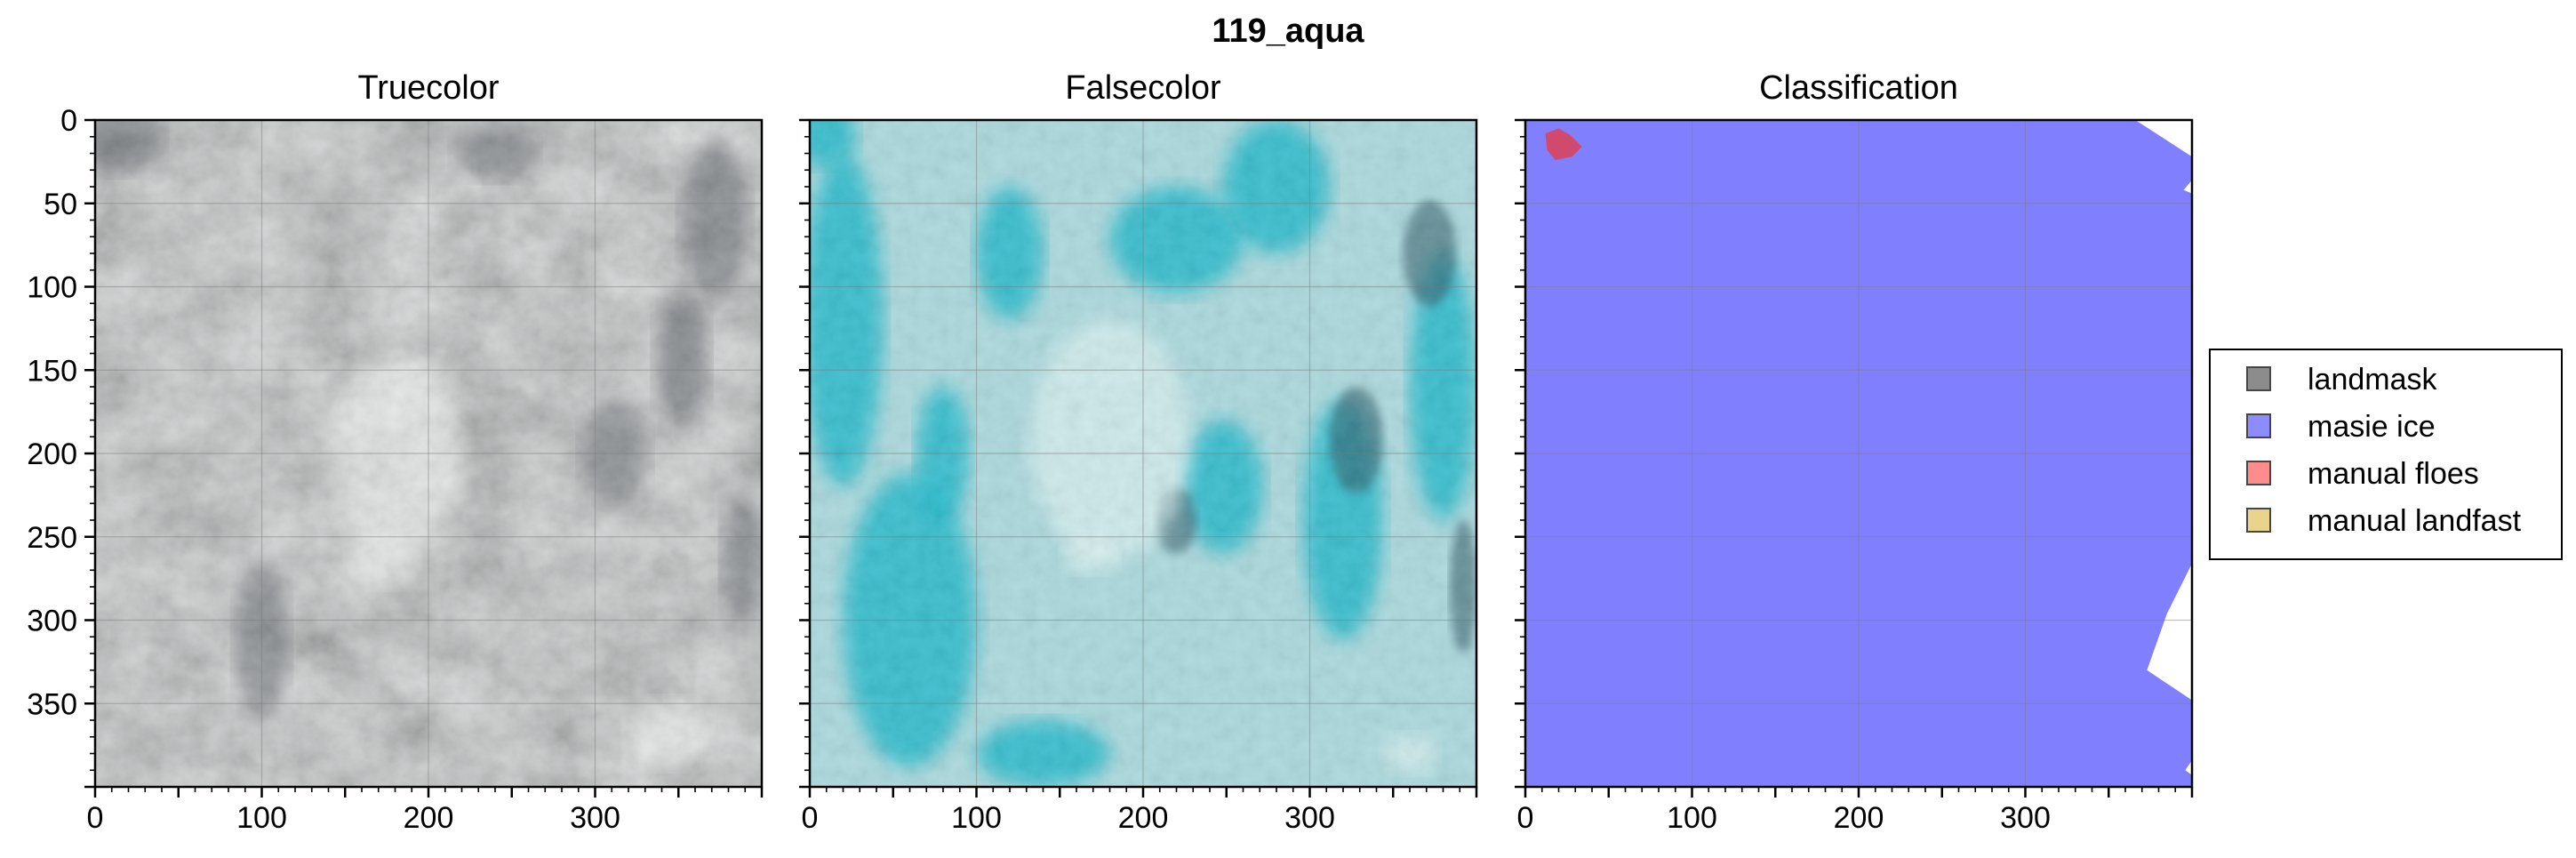  I want to click on falsecolor-panel-title: Falsecolor, so click(1143, 88).